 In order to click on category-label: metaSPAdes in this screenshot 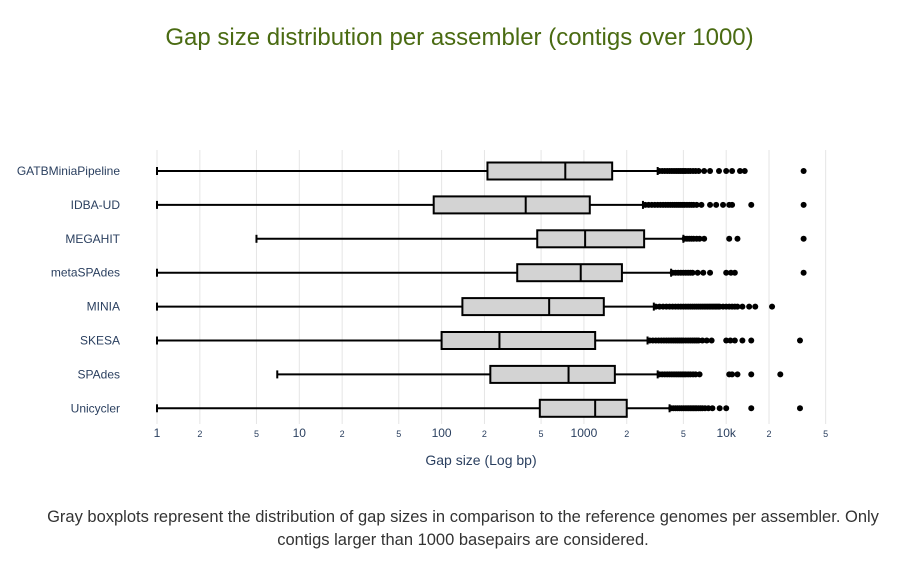, I will do `click(85, 273)`.